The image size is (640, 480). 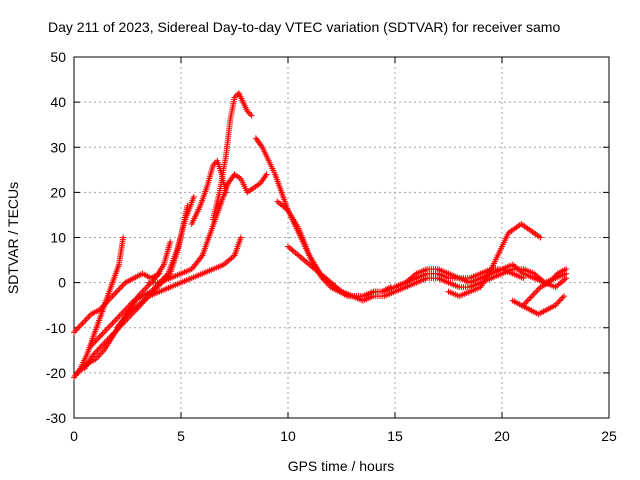 What do you see at coordinates (62, 283) in the screenshot?
I see `y-tick-label: 0` at bounding box center [62, 283].